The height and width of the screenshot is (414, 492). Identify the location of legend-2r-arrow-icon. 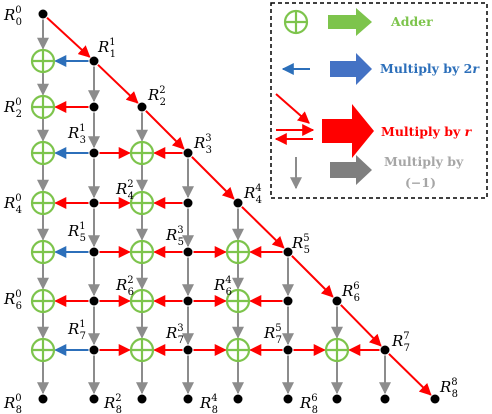
(351, 69).